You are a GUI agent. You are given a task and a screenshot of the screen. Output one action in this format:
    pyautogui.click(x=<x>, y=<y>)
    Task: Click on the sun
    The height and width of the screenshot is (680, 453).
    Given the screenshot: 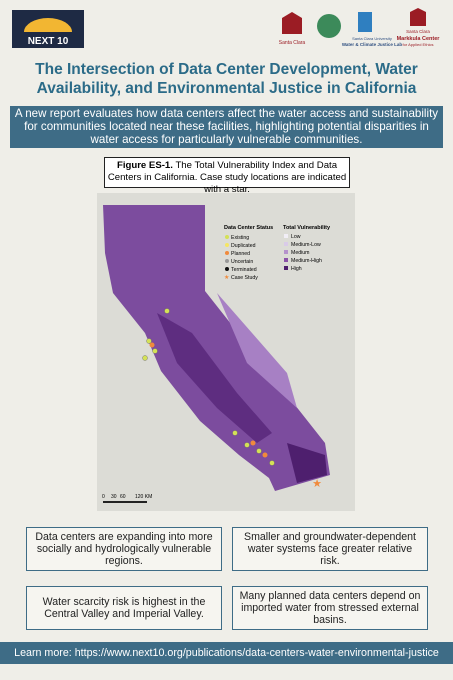 What is the action you would take?
    pyautogui.click(x=48, y=25)
    